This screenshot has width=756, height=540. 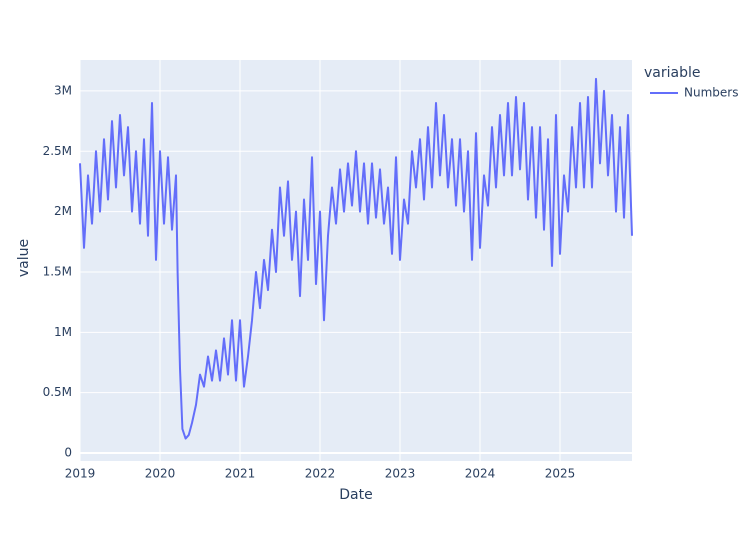 I want to click on legend-title: variable, so click(x=672, y=73).